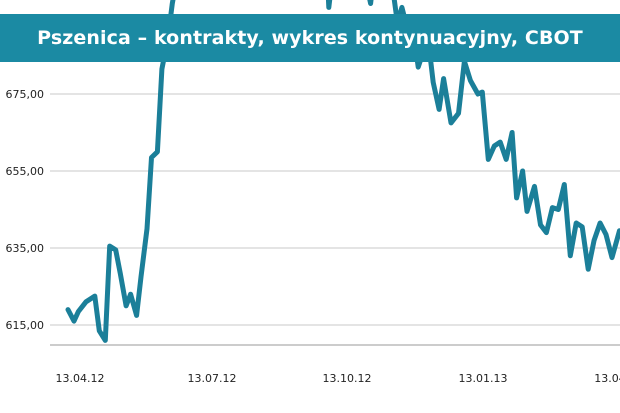  What do you see at coordinates (25, 171) in the screenshot?
I see `y-tick-label: 655,00` at bounding box center [25, 171].